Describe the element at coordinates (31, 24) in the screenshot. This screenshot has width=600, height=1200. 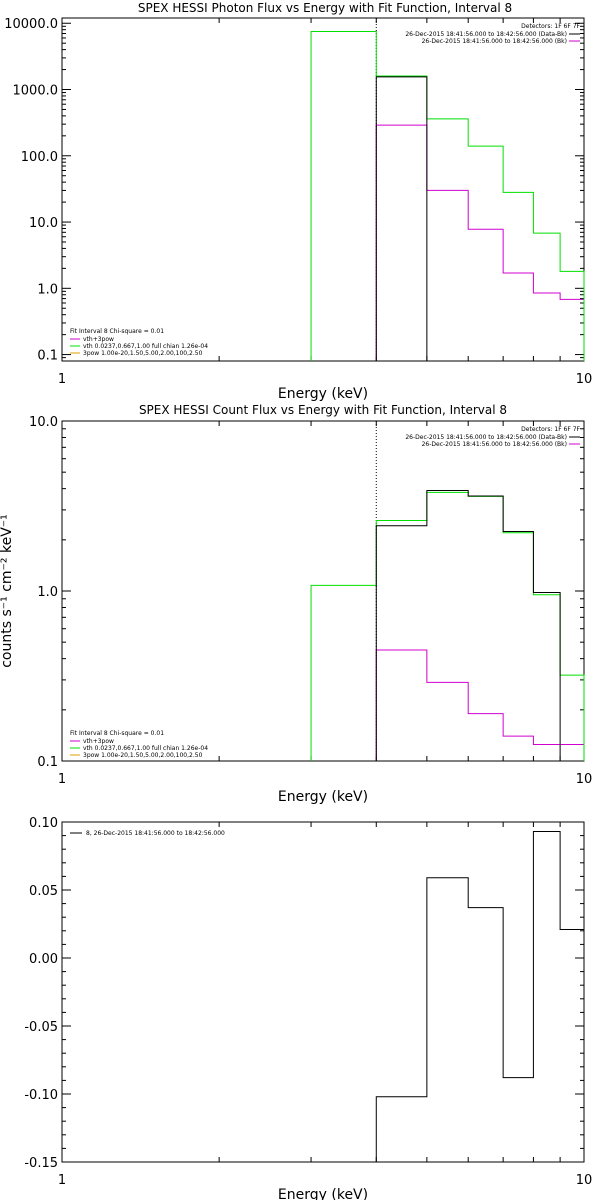
I see `photon-flux-y-tick-label: 10000.0` at that location.